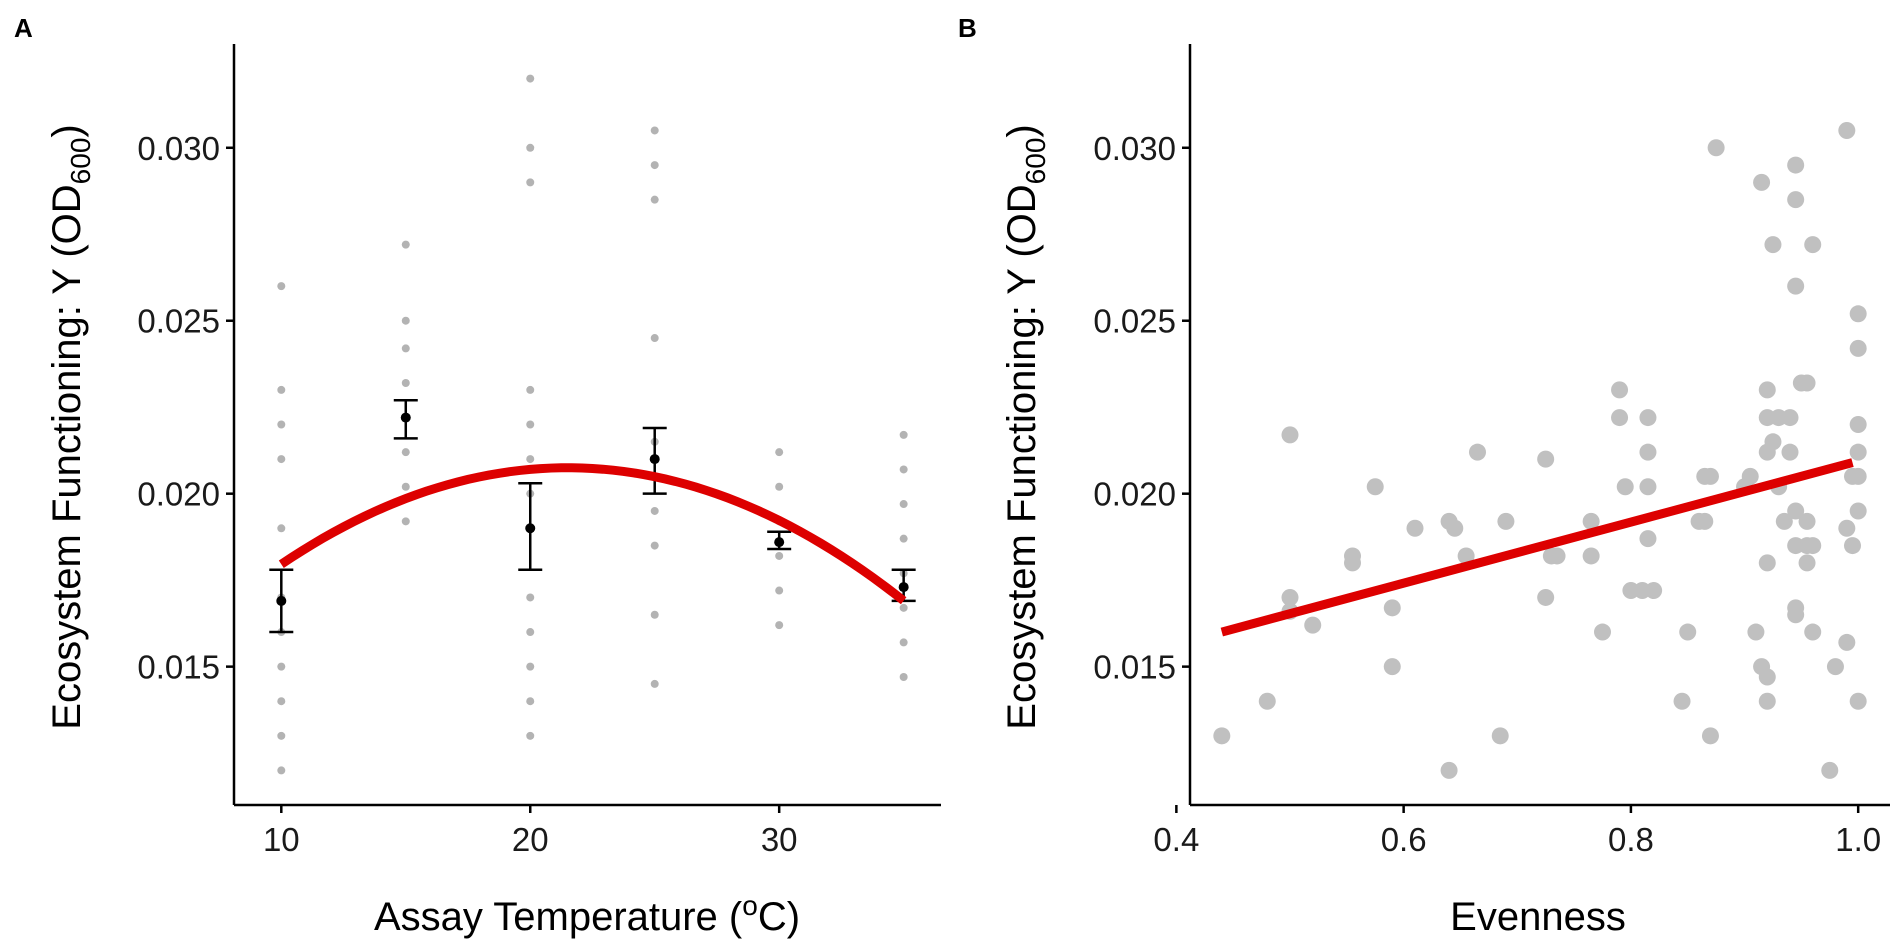 Image resolution: width=1904 pixels, height=946 pixels. I want to click on panel-a-y-tick-label: 0.020, so click(178, 494).